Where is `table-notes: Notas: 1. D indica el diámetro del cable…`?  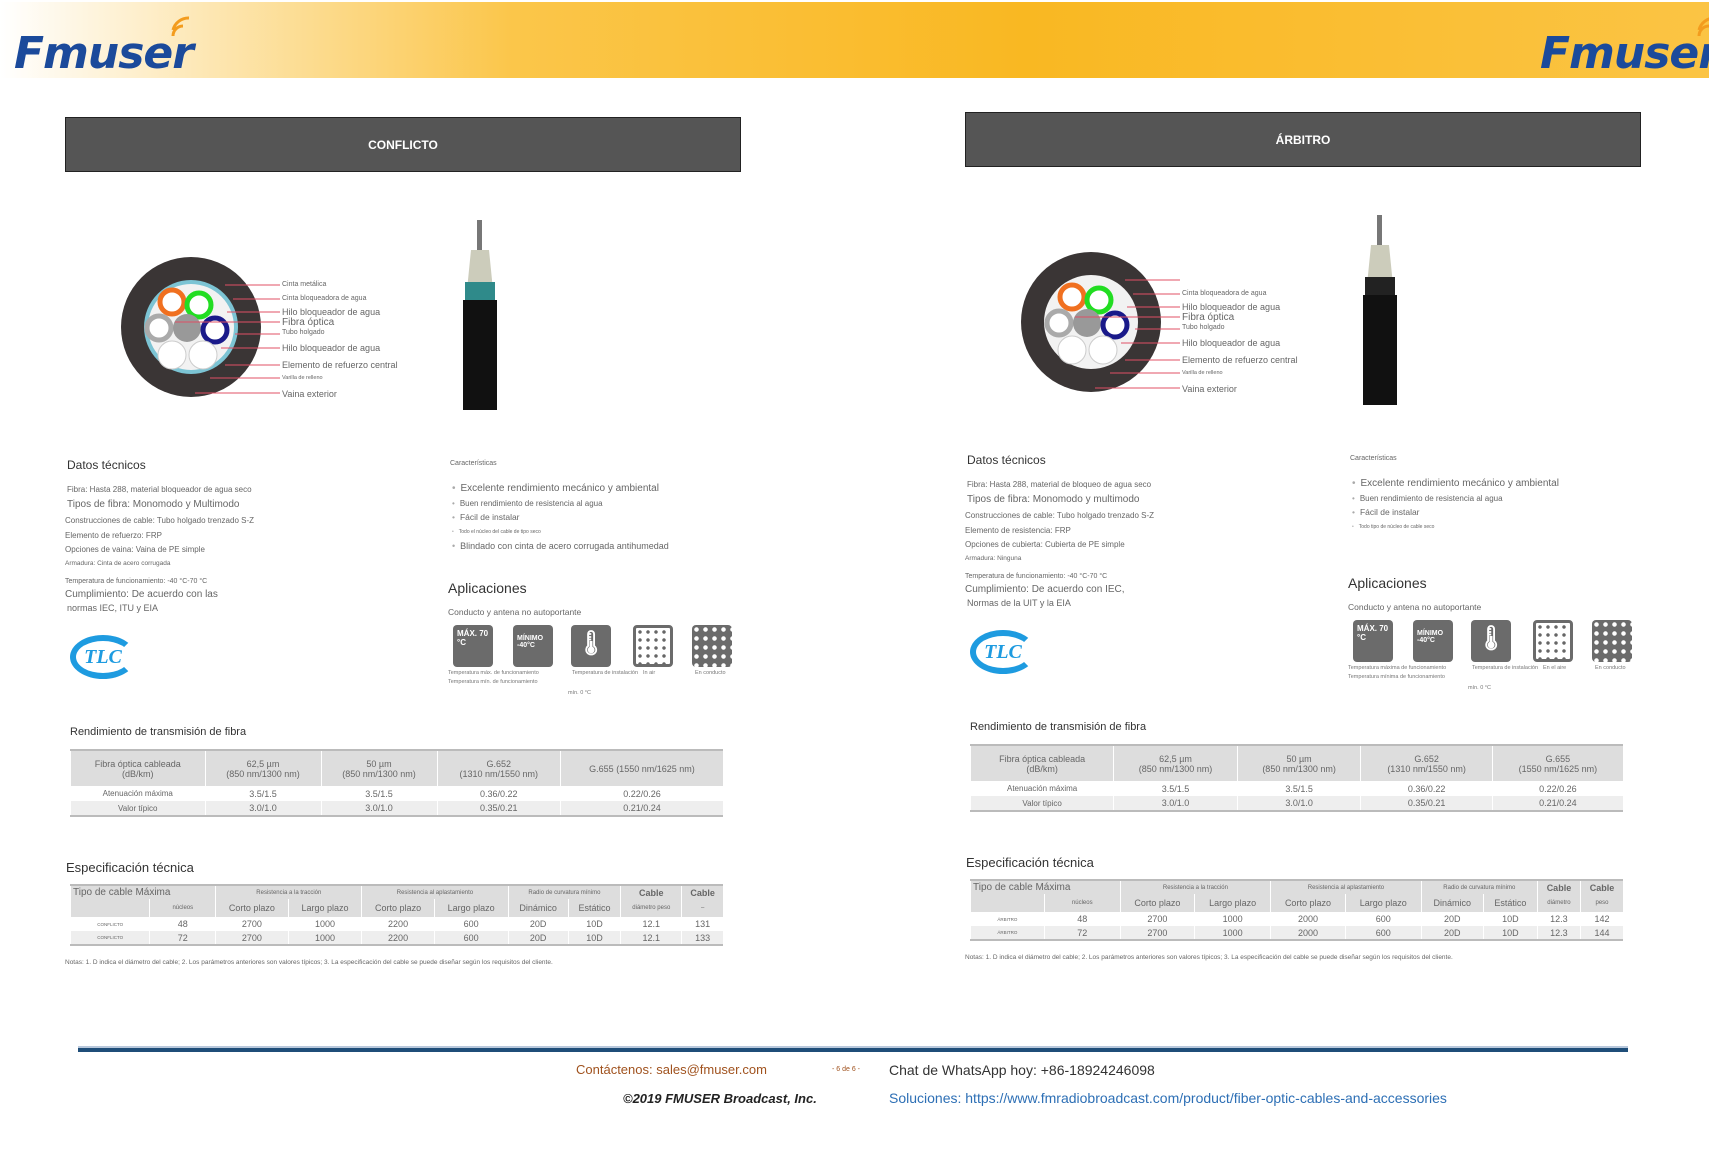 table-notes: Notas: 1. D indica el diámetro del cable… is located at coordinates (1209, 957).